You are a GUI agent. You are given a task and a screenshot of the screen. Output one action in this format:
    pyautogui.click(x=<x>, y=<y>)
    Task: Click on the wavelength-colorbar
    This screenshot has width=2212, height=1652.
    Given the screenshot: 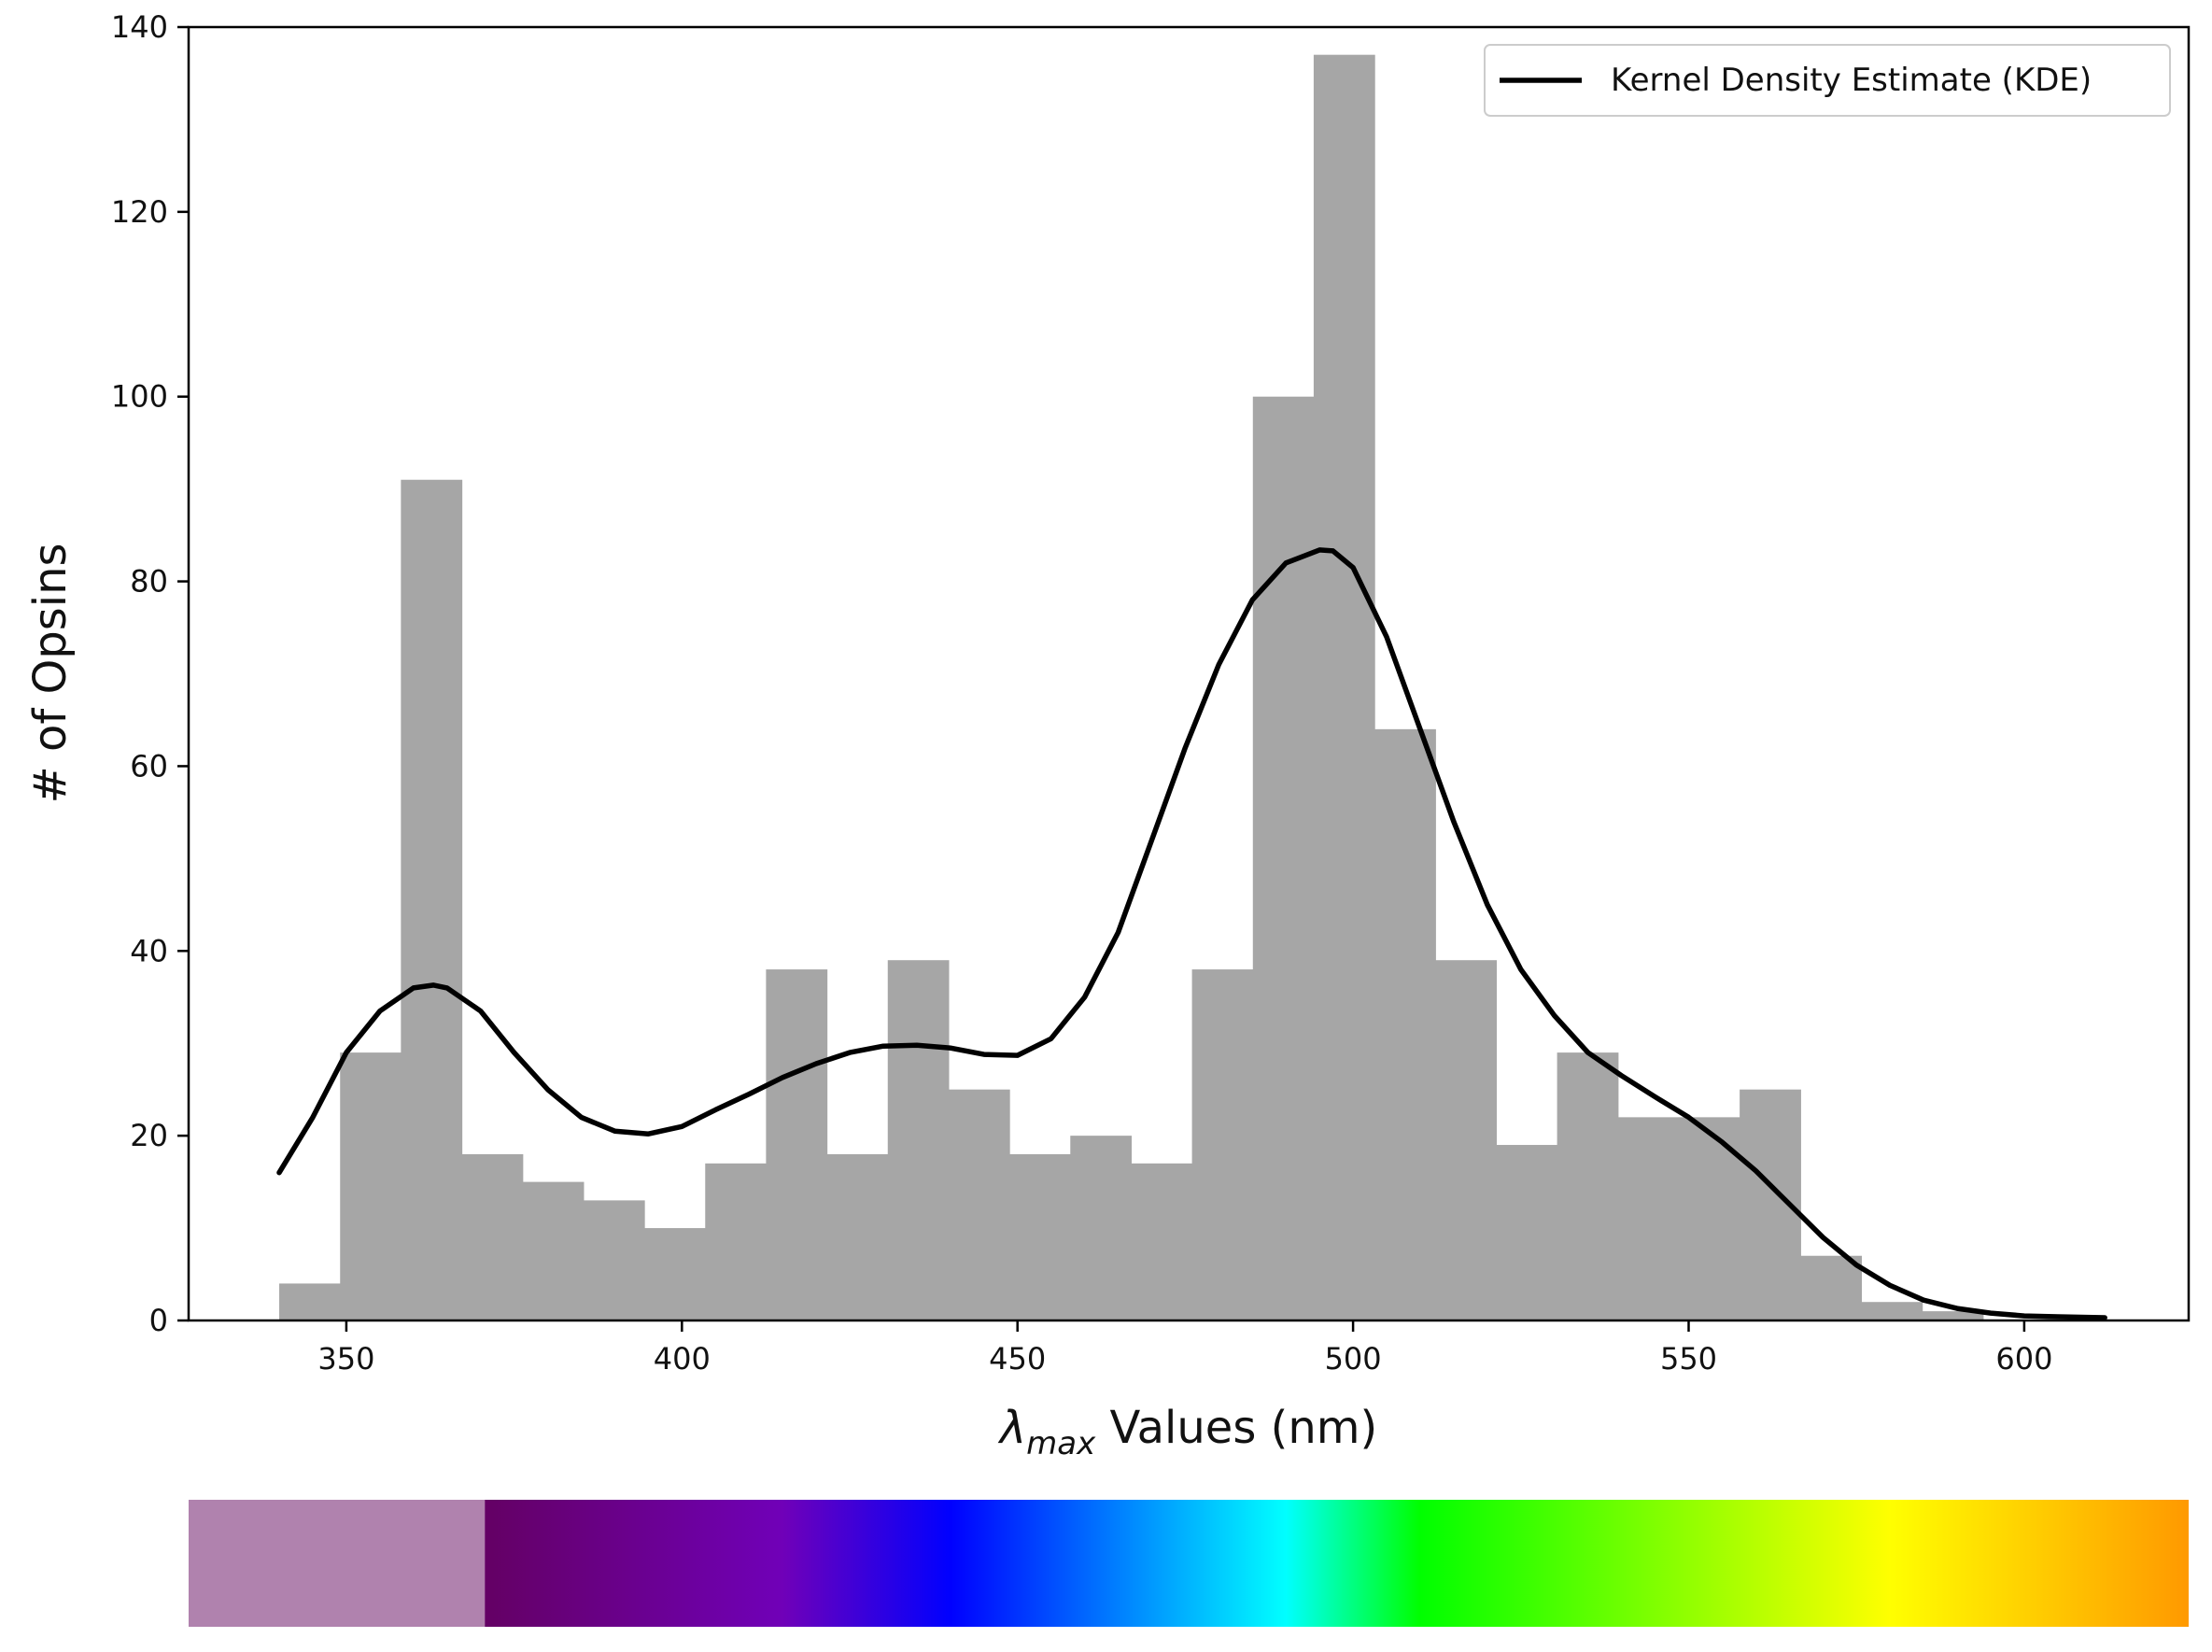 What is the action you would take?
    pyautogui.click(x=1189, y=1563)
    